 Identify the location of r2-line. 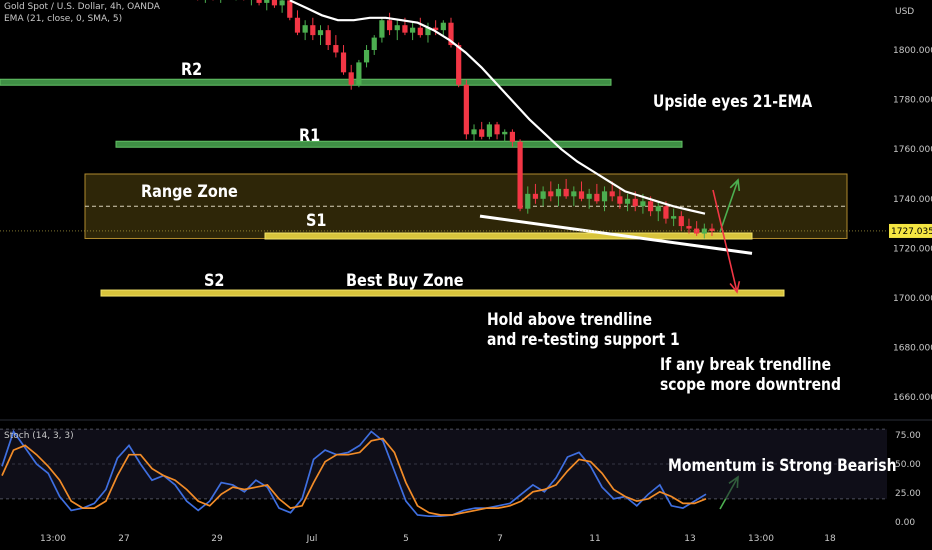
(306, 82).